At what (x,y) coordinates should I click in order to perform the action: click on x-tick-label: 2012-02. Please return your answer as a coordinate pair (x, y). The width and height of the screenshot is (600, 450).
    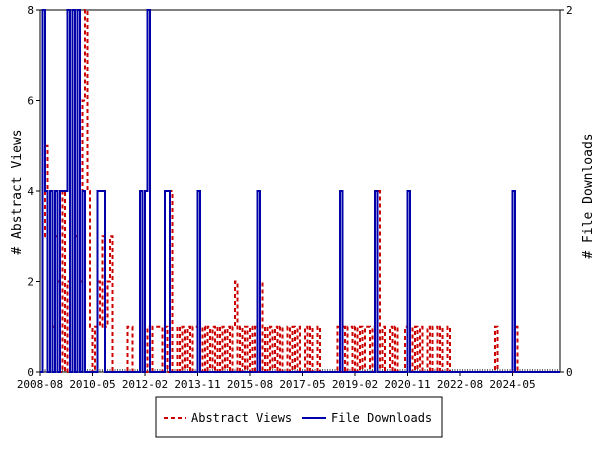
    Looking at the image, I should click on (145, 384).